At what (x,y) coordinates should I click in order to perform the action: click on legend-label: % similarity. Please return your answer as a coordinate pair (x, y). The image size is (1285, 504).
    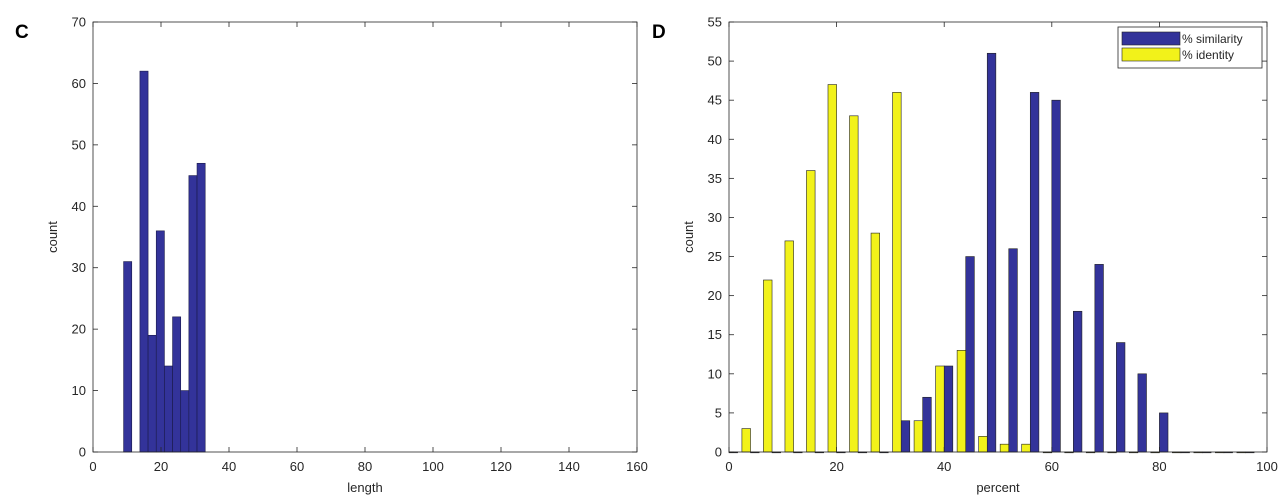
    Looking at the image, I should click on (1212, 39).